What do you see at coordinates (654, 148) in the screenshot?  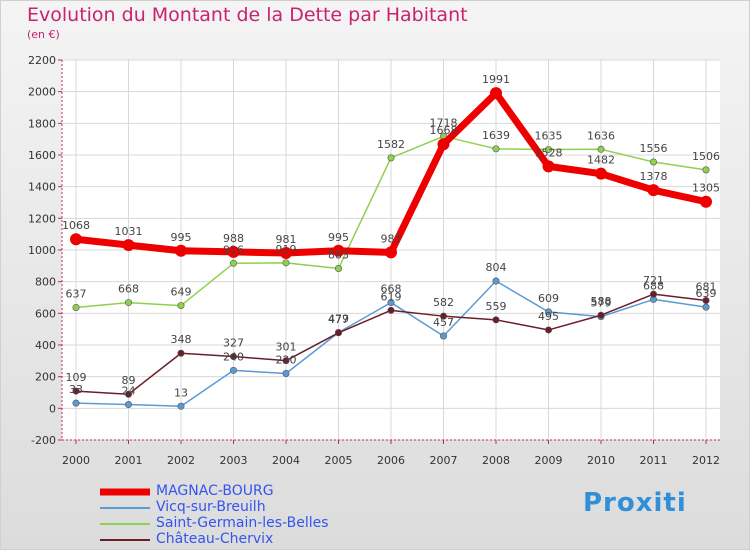 I see `series-saint-germain-les-belles-data-label: 1556` at bounding box center [654, 148].